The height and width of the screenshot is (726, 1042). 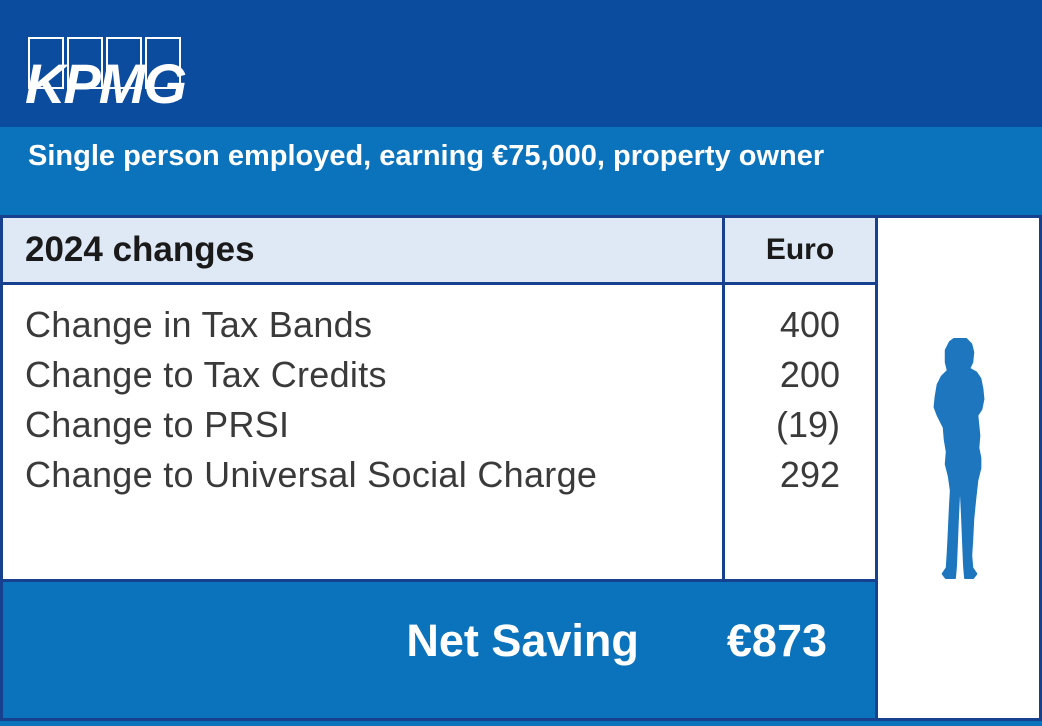 I want to click on kpmg-four-rectangles-icon, so click(x=104, y=63).